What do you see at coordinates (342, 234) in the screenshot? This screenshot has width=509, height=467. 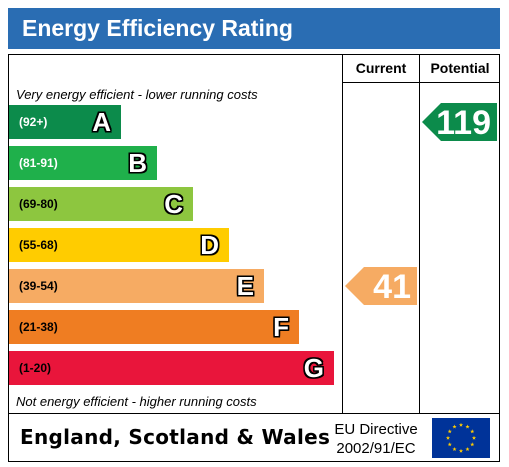 I see `current-column-divider` at bounding box center [342, 234].